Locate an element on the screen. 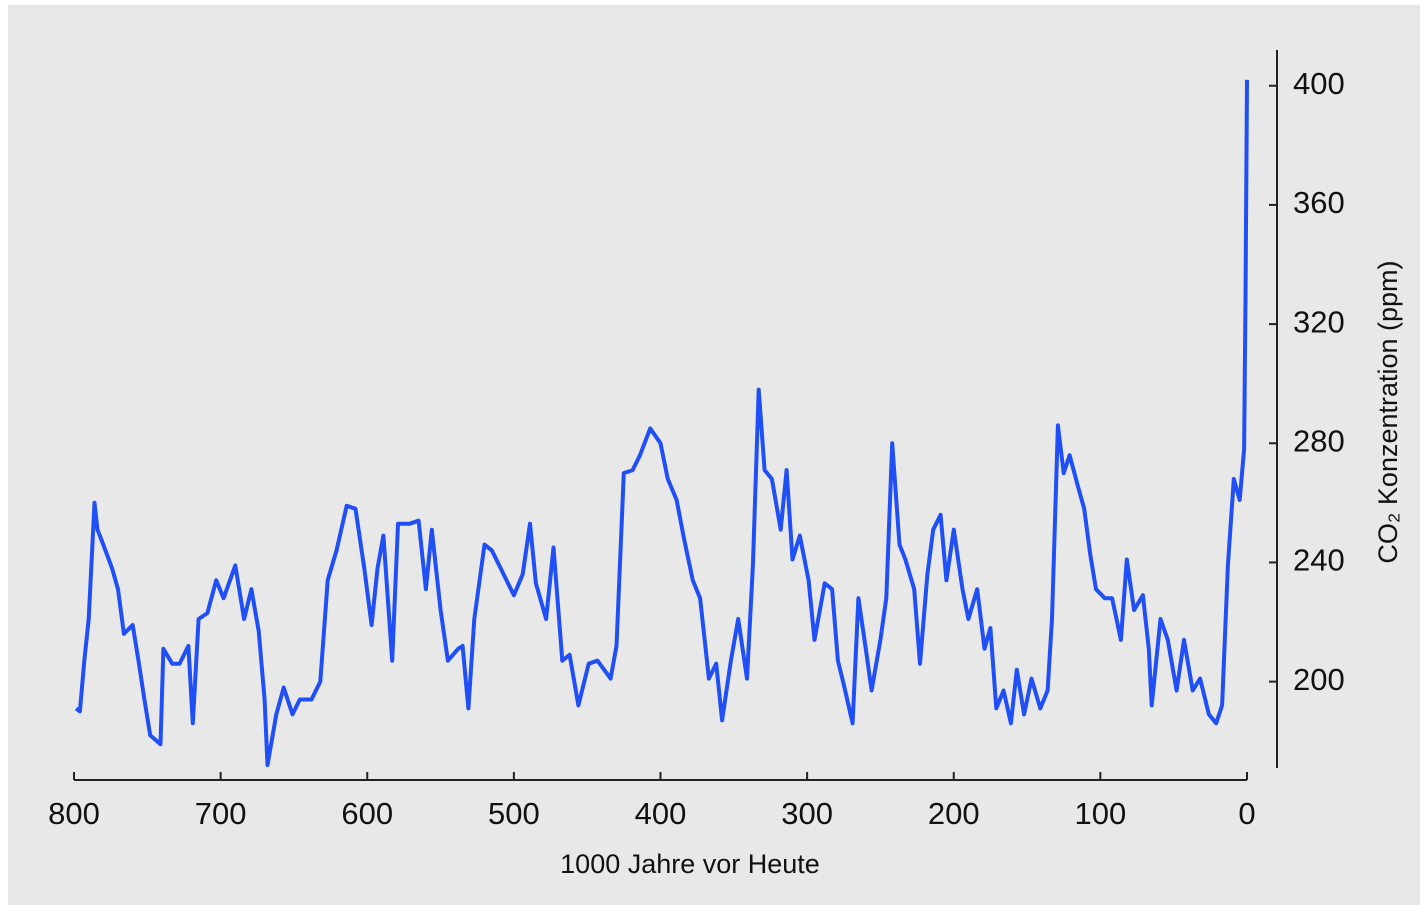 The image size is (1424, 917). x-tick-label: 300 is located at coordinates (807, 813).